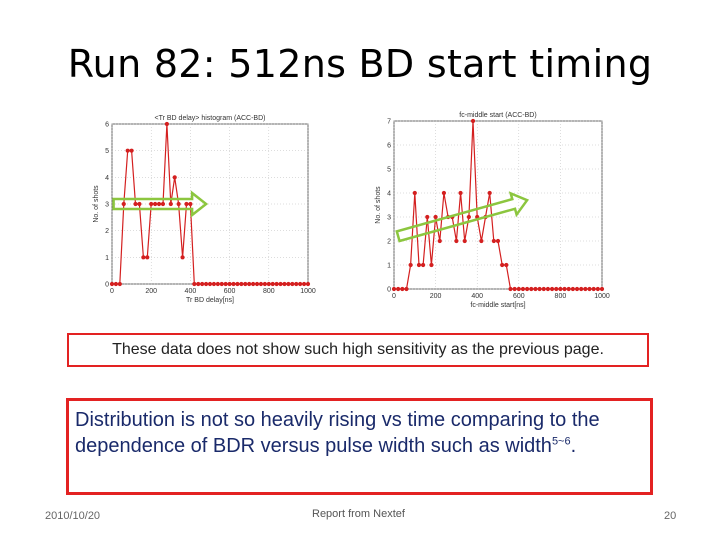  I want to click on chart-title: <Tr BD delay> histogram (ACC-BD), so click(210, 118).